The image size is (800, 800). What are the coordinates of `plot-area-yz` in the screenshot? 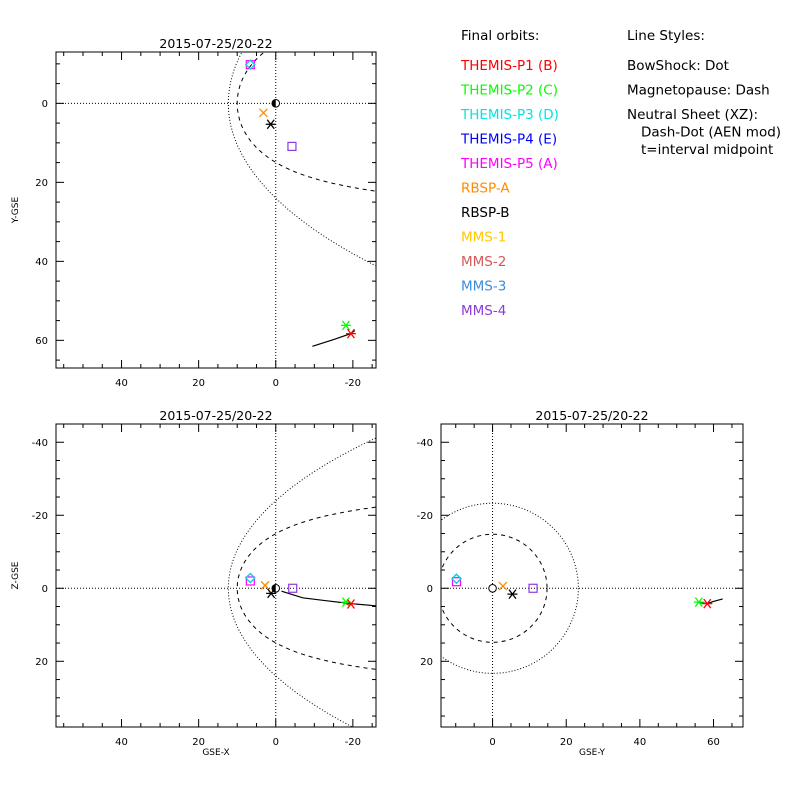 It's located at (592, 575).